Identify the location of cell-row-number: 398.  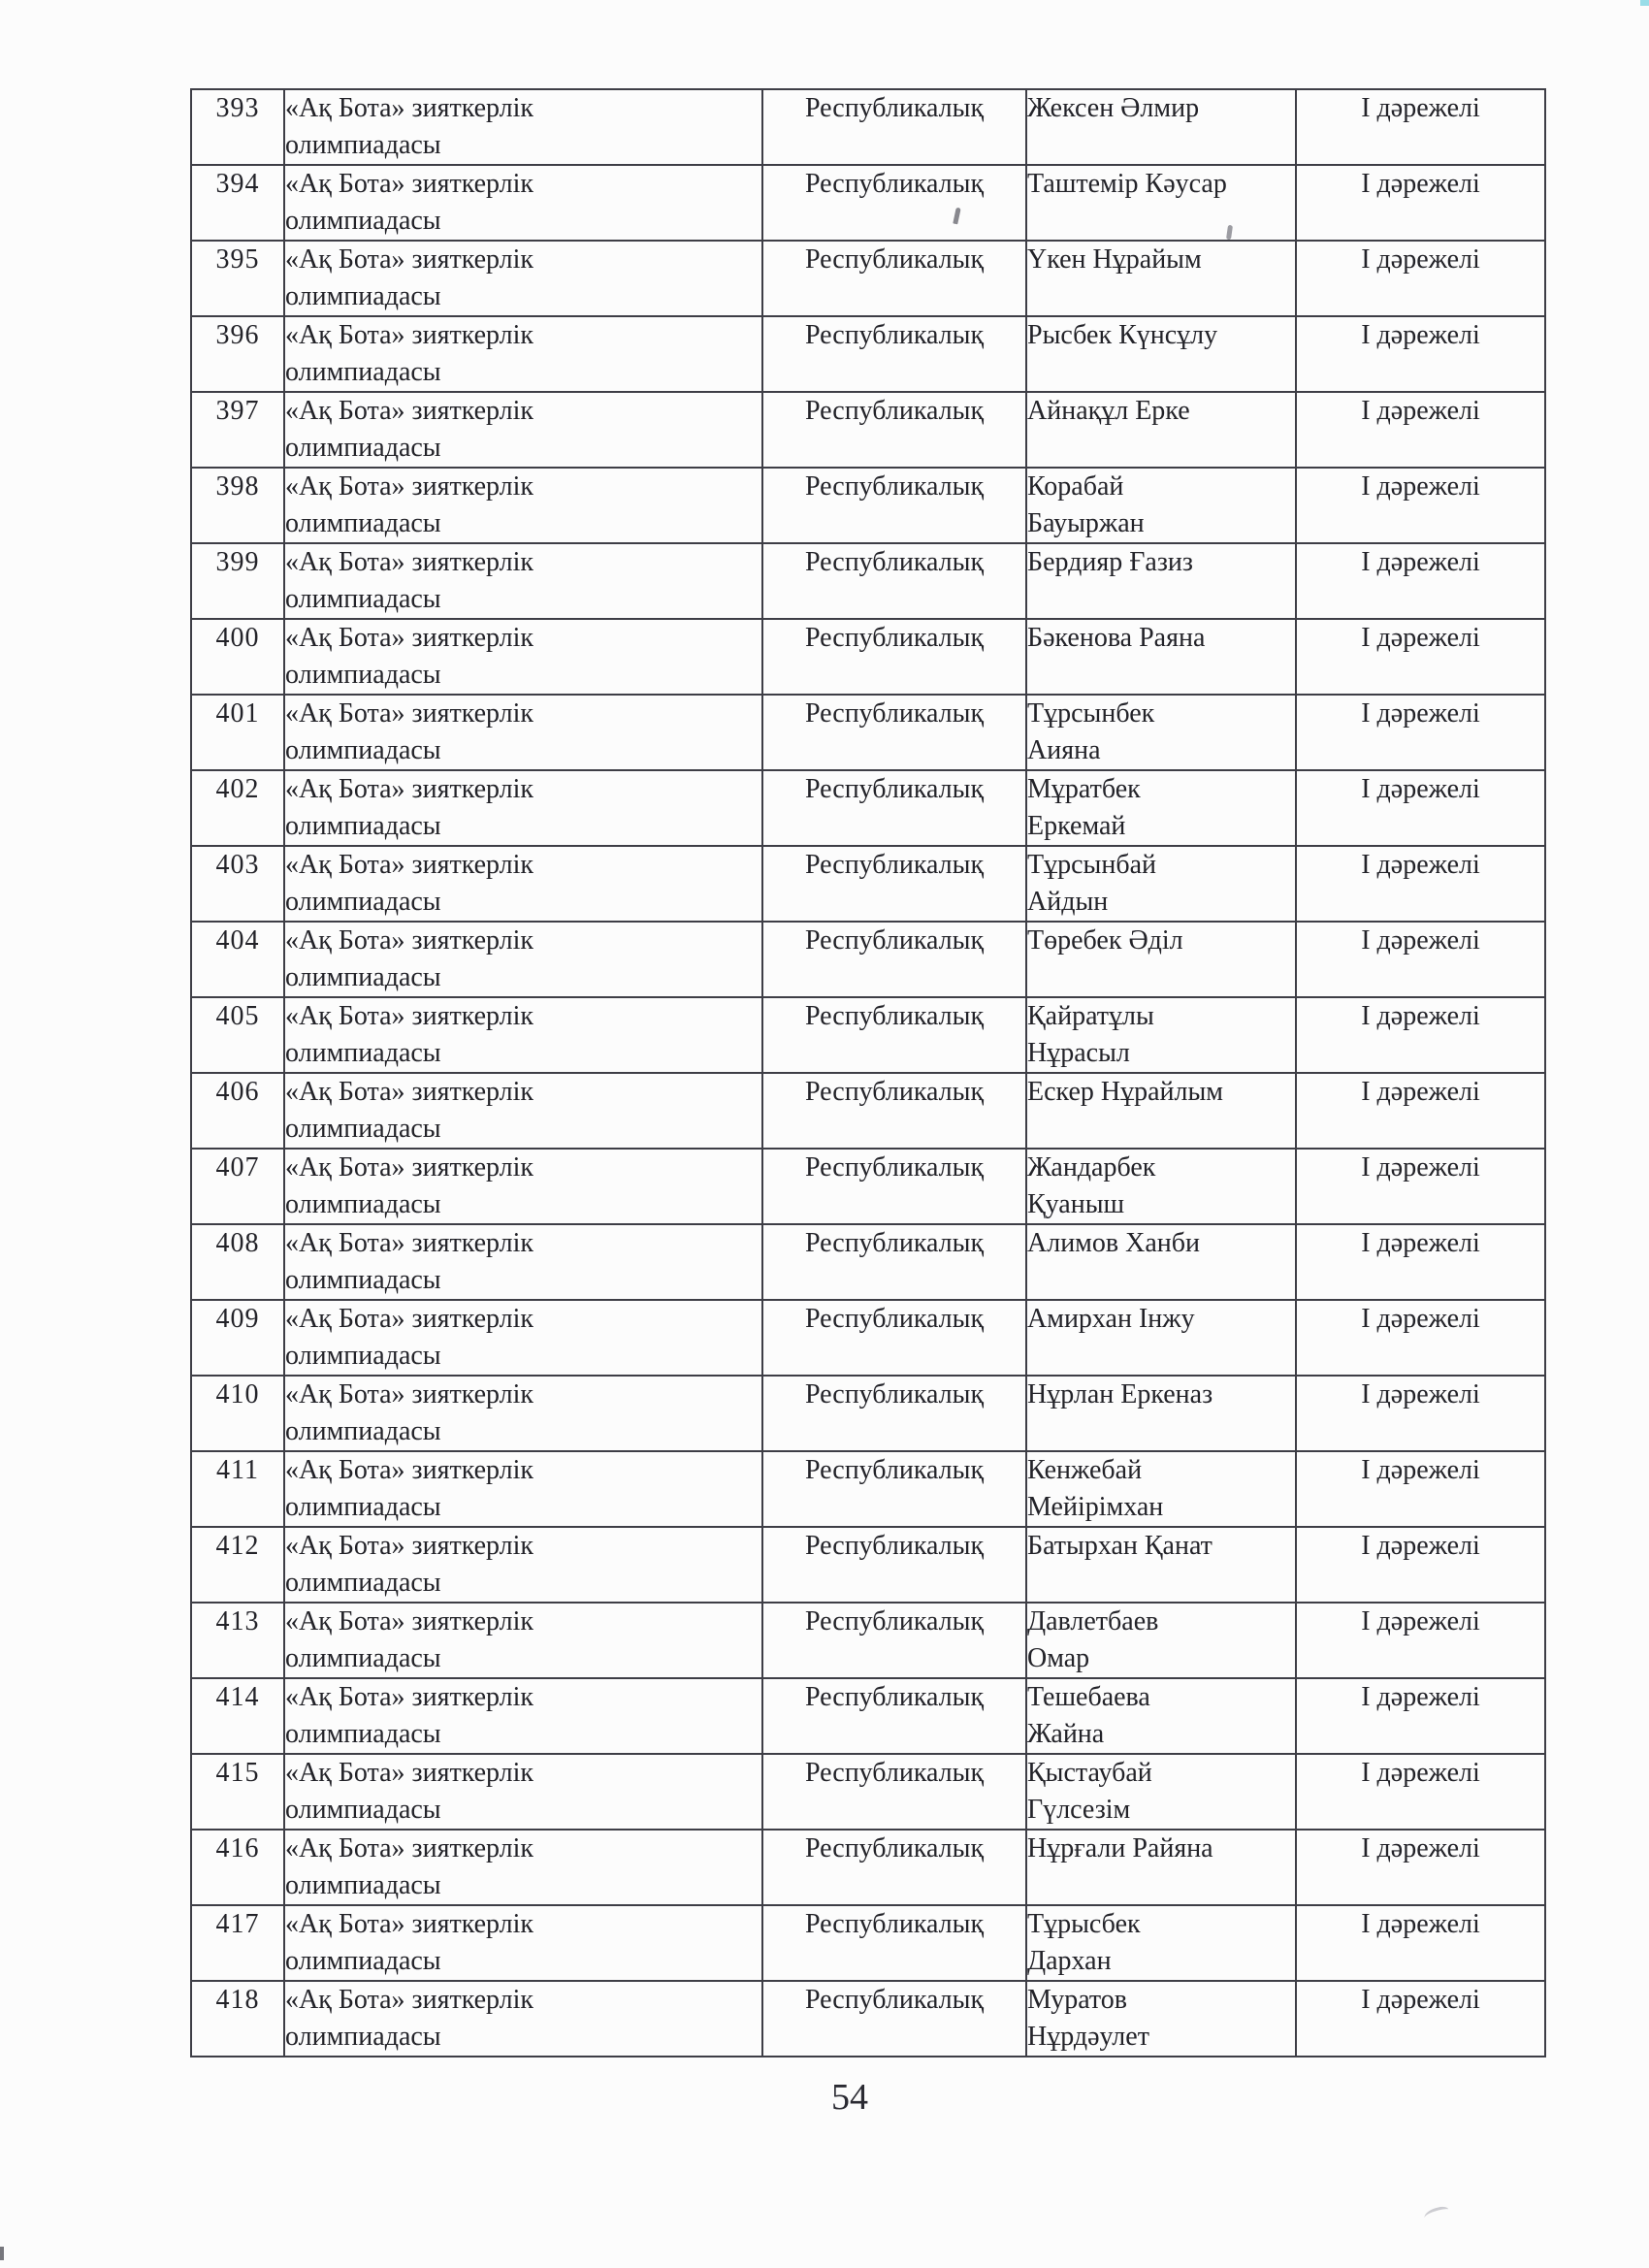
(237, 505).